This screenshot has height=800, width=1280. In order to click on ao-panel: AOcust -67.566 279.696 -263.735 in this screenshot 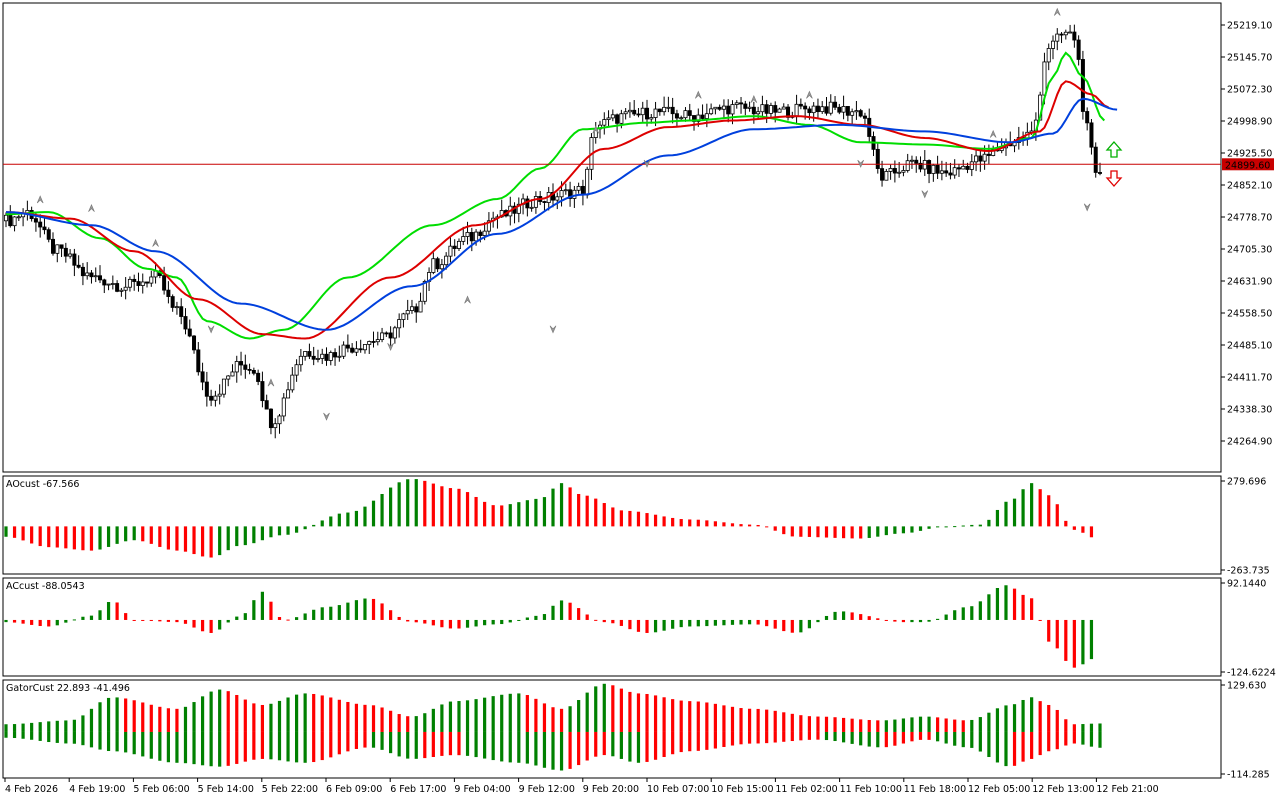, I will do `click(637, 527)`.